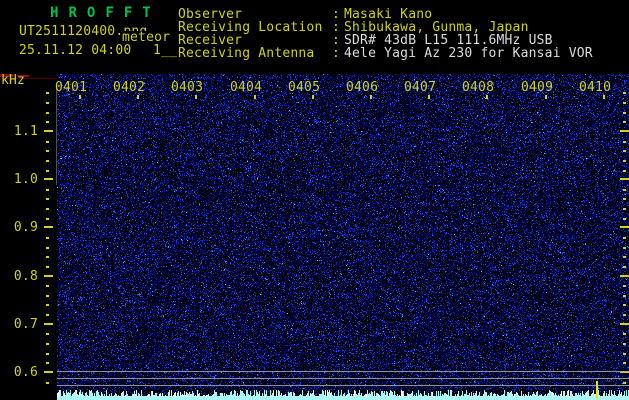  I want to click on station-info-label: Receiving Location, so click(250, 27).